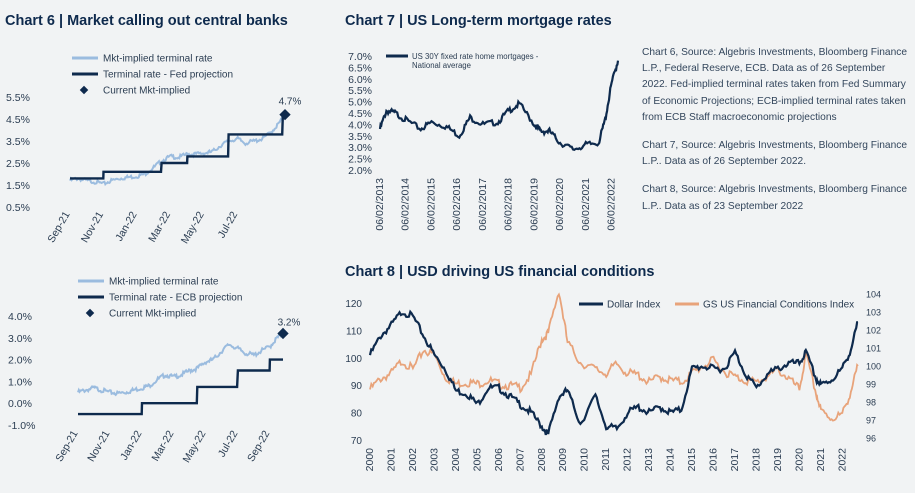 This screenshot has width=915, height=493. I want to click on chart8-legend-fci-label: GS US Financial Conditions Index, so click(778, 305).